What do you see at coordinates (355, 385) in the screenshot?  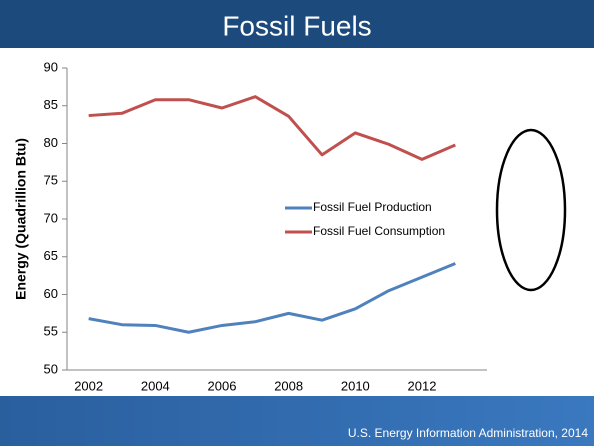 I see `x-tick-label: 2010` at bounding box center [355, 385].